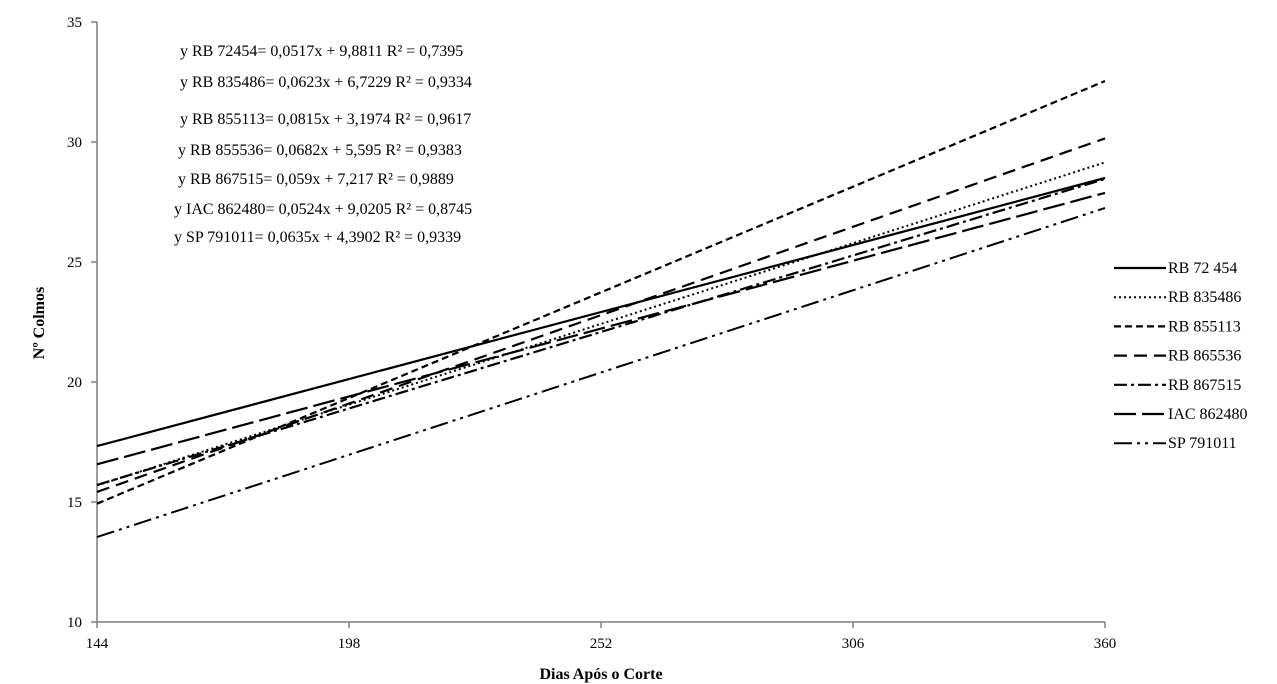 The image size is (1277, 684). I want to click on y-axis-title: Nº Colmos, so click(39, 323).